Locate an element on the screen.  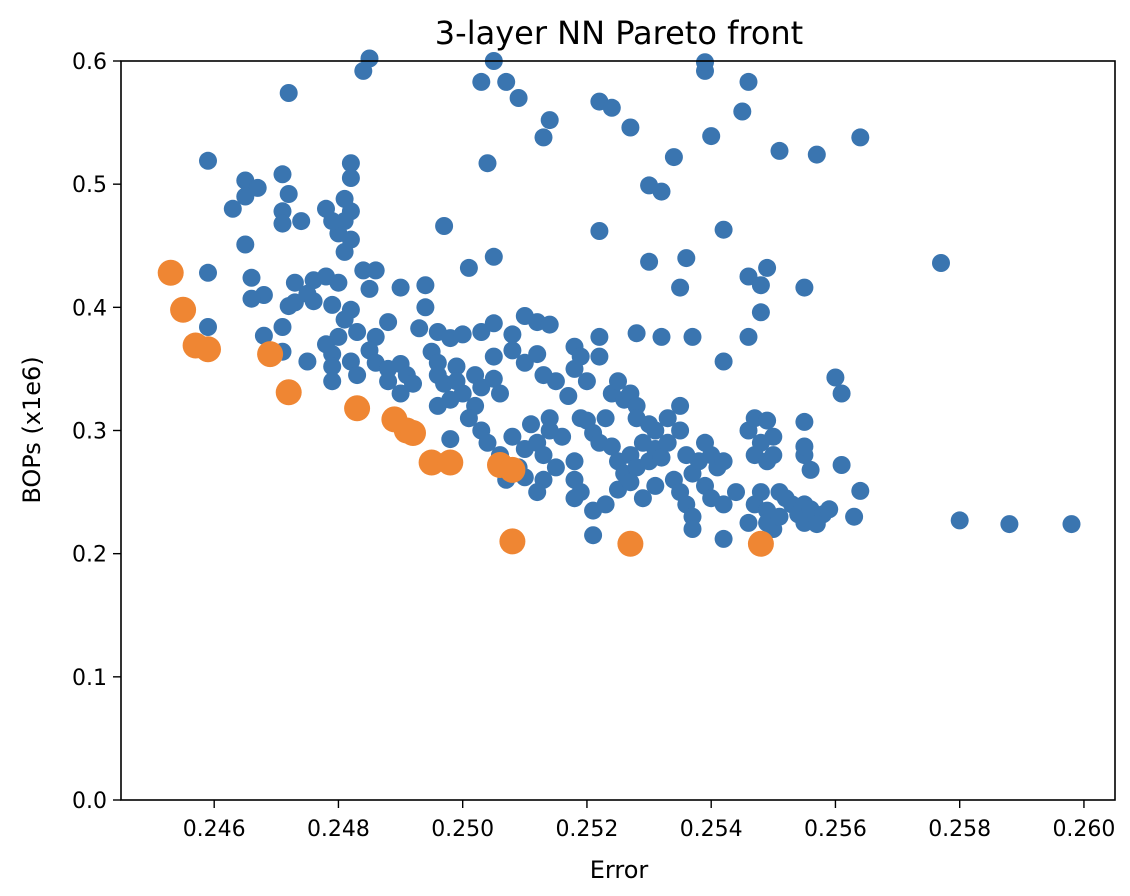
y-tick-label: 0.3 is located at coordinates (89, 432).